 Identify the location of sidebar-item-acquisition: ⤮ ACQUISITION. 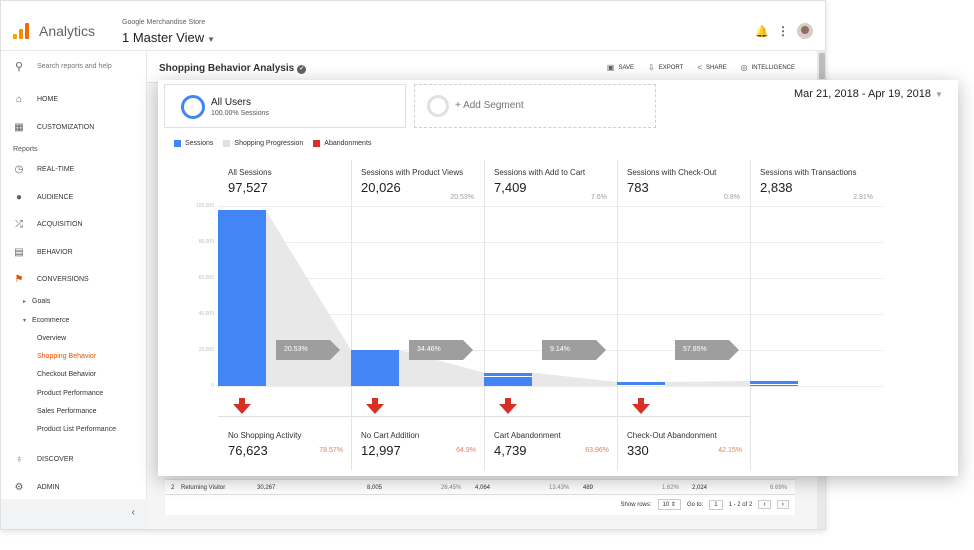
(74, 224).